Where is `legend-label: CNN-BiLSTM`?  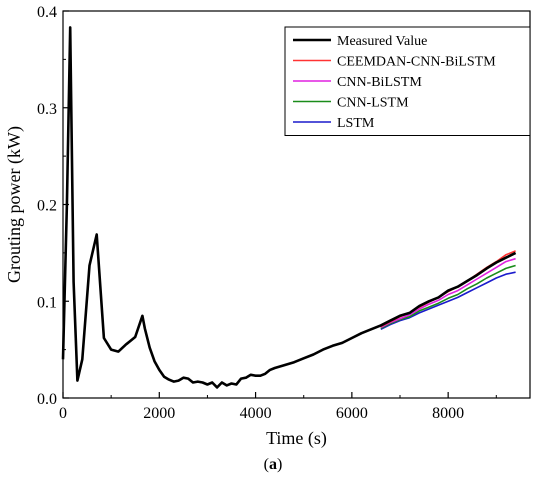 legend-label: CNN-BiLSTM is located at coordinates (379, 82).